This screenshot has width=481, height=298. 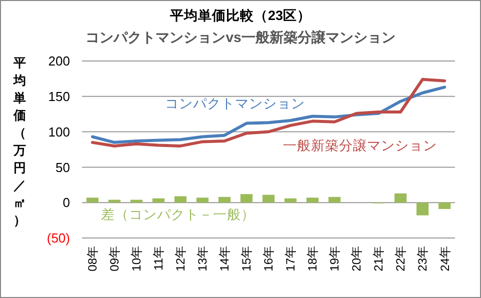 I want to click on x-tick-label: 22年, so click(x=401, y=259).